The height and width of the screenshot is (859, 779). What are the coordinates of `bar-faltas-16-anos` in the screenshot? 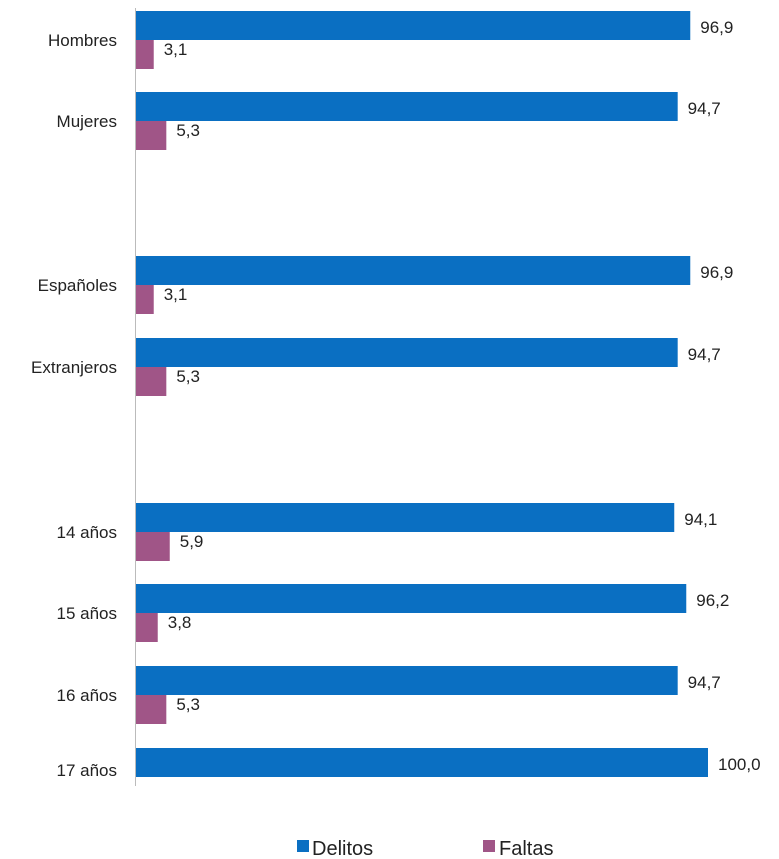 It's located at (151, 709).